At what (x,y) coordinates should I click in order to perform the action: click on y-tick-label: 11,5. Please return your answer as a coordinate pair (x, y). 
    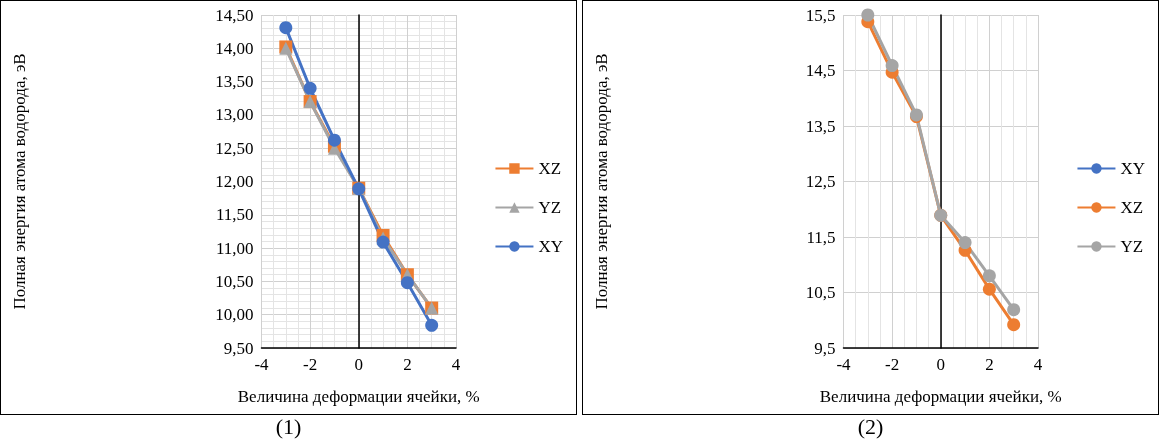
    Looking at the image, I should click on (821, 237).